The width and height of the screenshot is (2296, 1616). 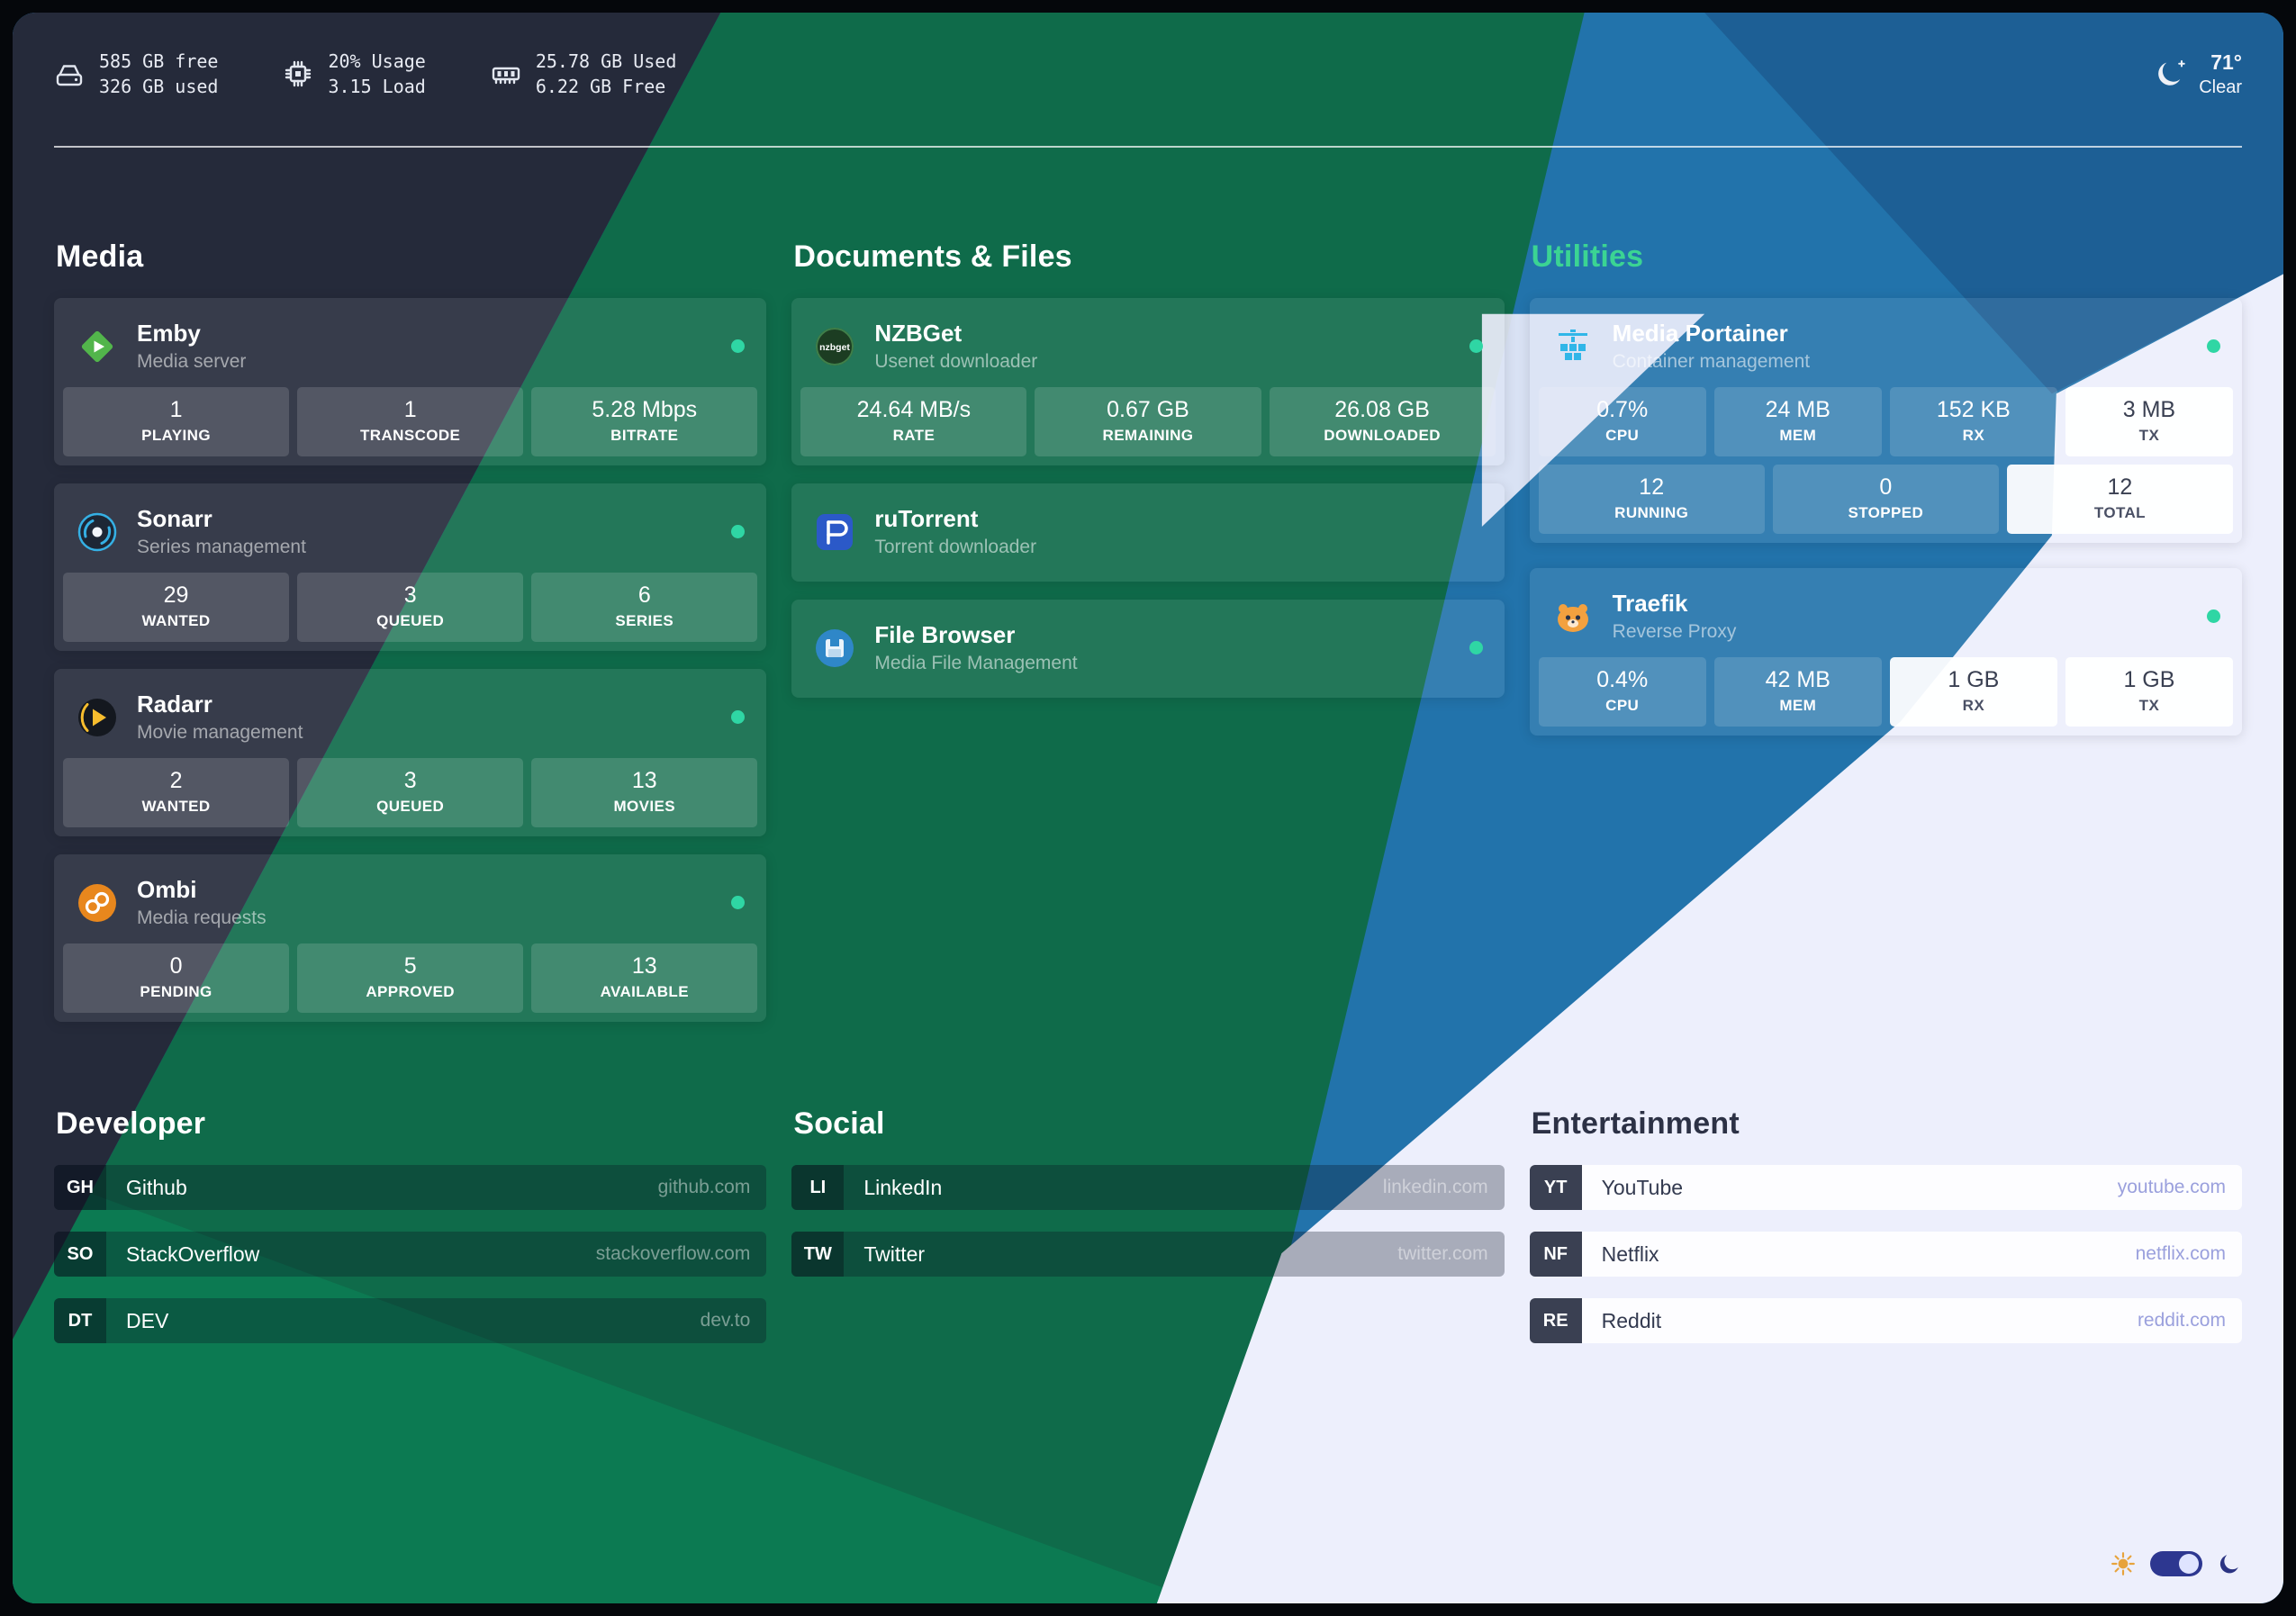 What do you see at coordinates (1573, 616) in the screenshot?
I see `traefik-icon` at bounding box center [1573, 616].